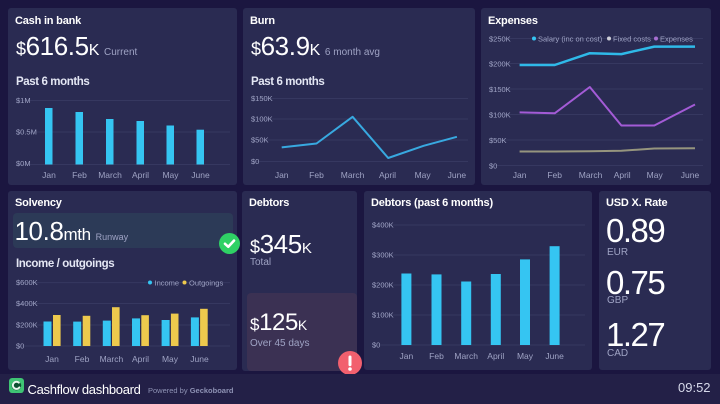 Image resolution: width=720 pixels, height=404 pixels. Describe the element at coordinates (570, 39) in the screenshot. I see `svg-text: Salary (inc on cost)` at that location.